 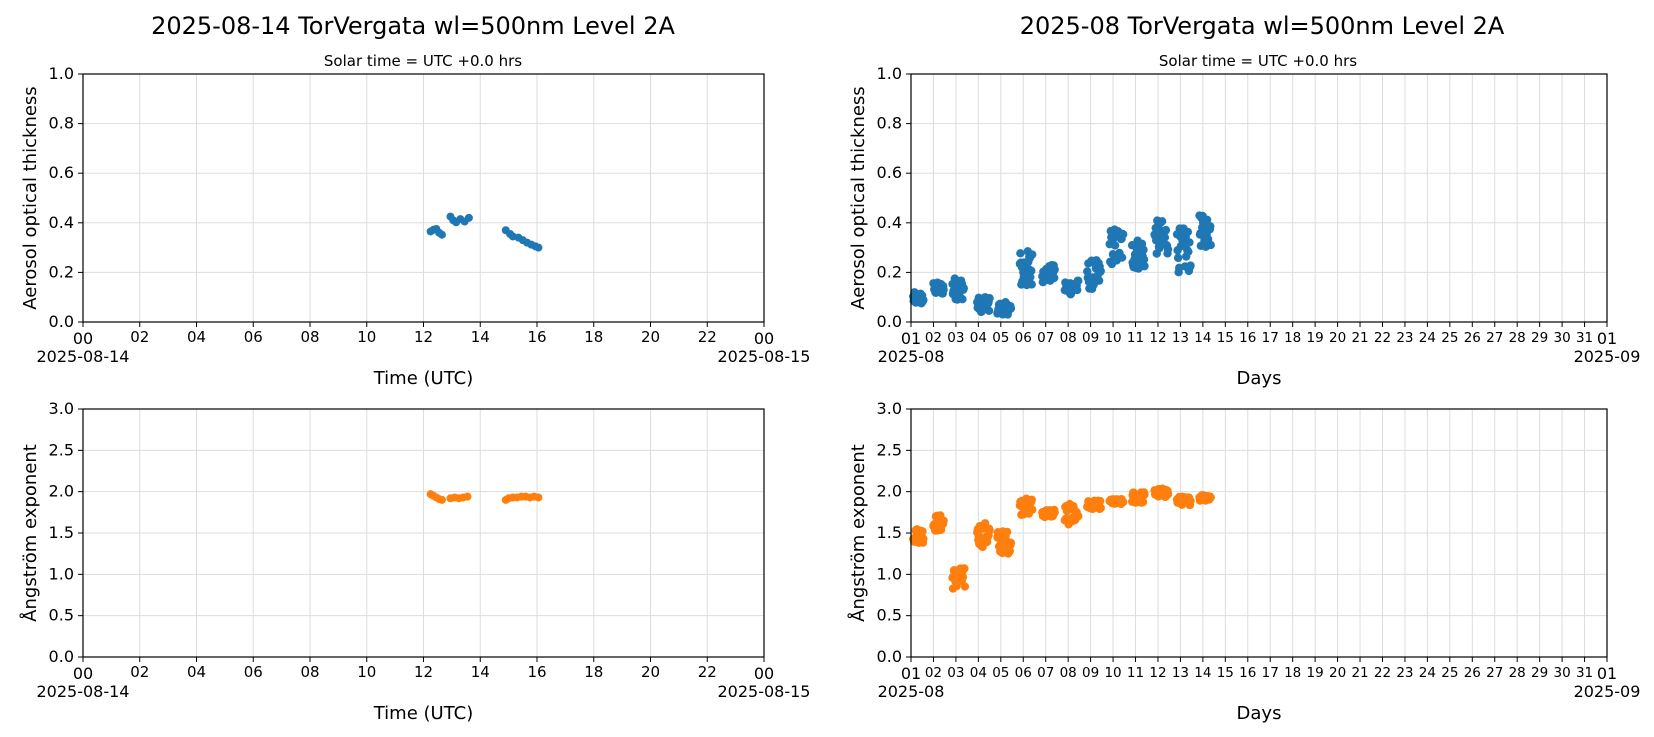 I want to click on y-tick-label: 2.0, so click(x=61, y=491).